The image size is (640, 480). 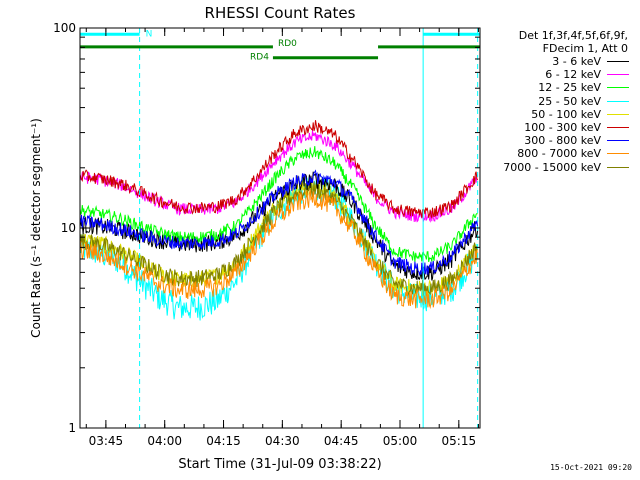 What do you see at coordinates (287, 44) in the screenshot?
I see `annotation-label: RD0` at bounding box center [287, 44].